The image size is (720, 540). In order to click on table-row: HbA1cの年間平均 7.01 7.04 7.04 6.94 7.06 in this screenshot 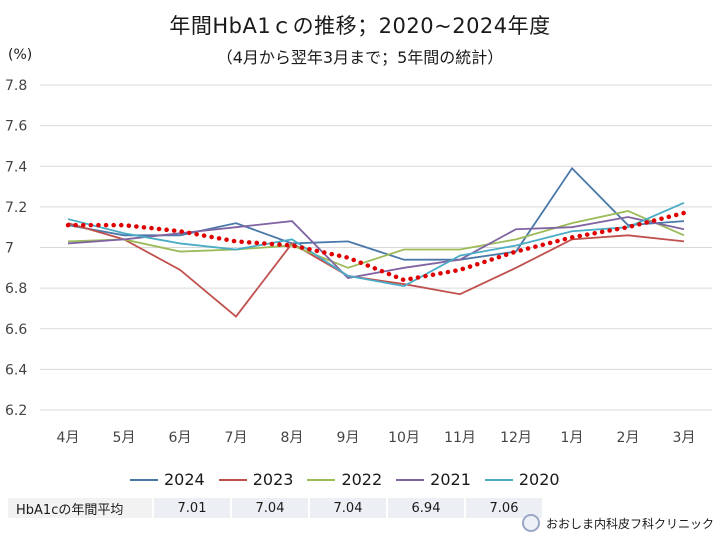, I will do `click(275, 508)`.